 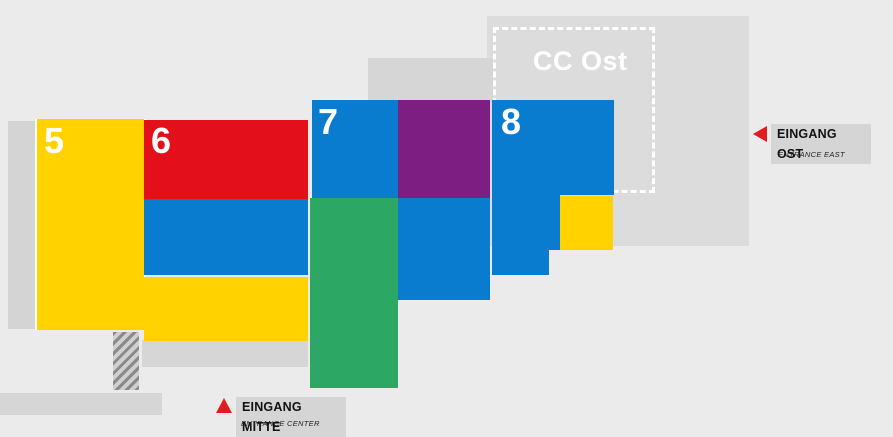 What do you see at coordinates (226, 309) in the screenshot?
I see `hall-6-yellow-section` at bounding box center [226, 309].